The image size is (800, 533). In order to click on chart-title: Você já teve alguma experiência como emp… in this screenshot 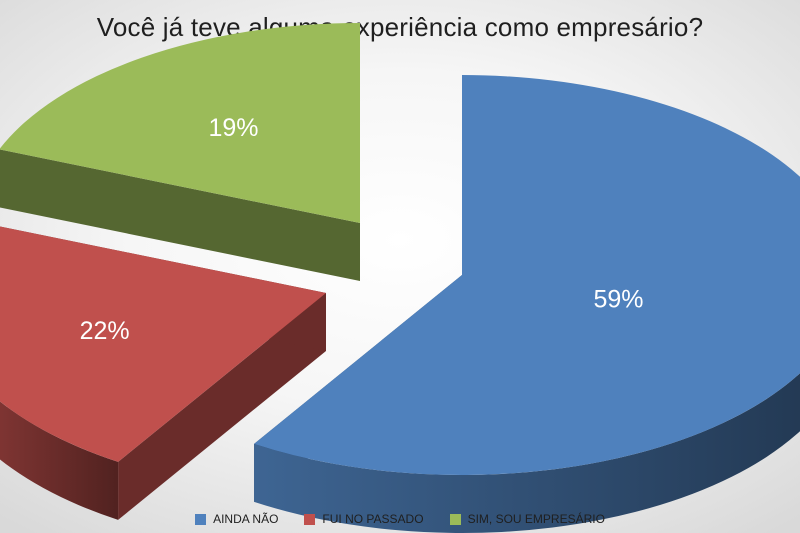, I will do `click(400, 27)`.